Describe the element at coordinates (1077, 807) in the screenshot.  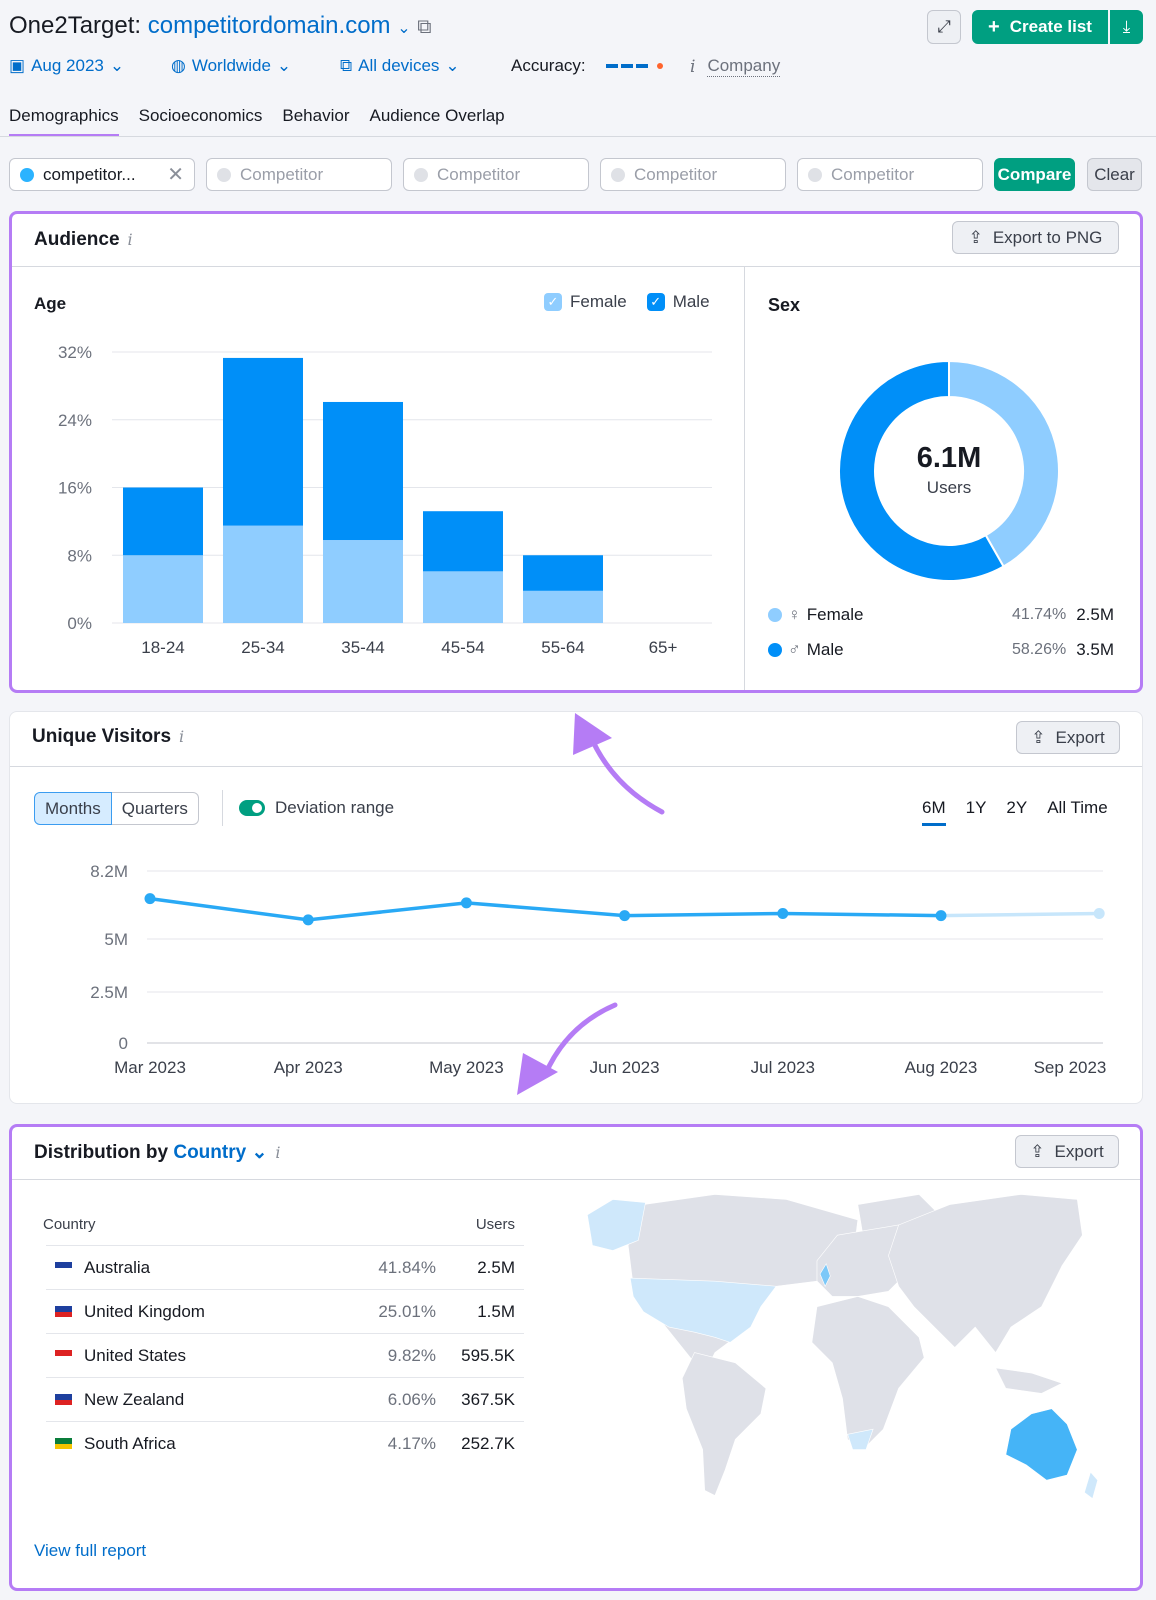
I see `range-all-time: All Time` at that location.